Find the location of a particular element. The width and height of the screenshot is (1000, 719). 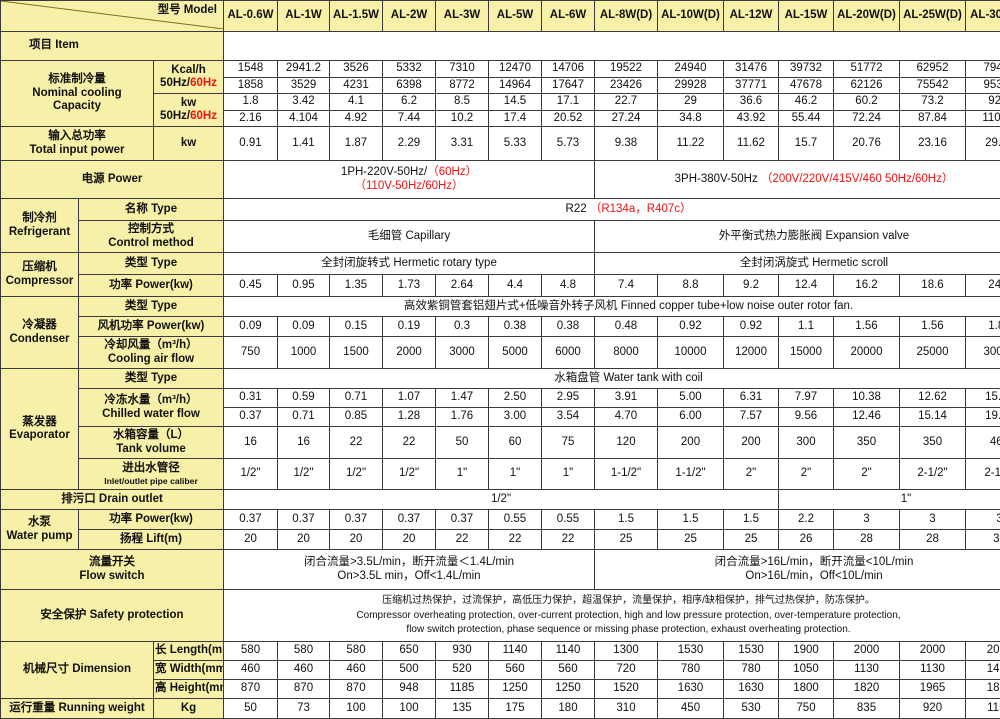

flow-switch-label-cn: 流量开关 is located at coordinates (112, 563).